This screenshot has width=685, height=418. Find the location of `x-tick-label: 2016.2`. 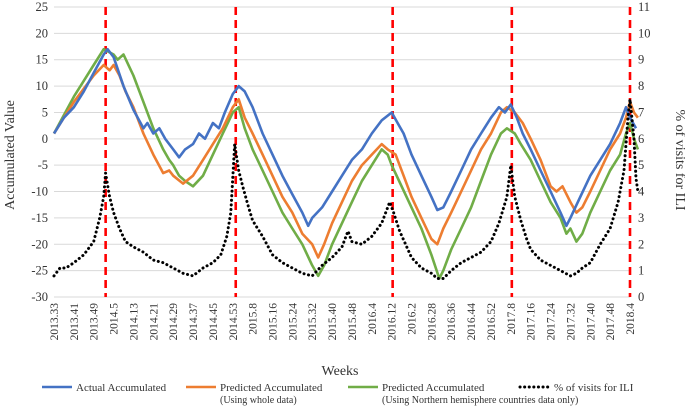

x-tick-label: 2016.2 is located at coordinates (413, 319).